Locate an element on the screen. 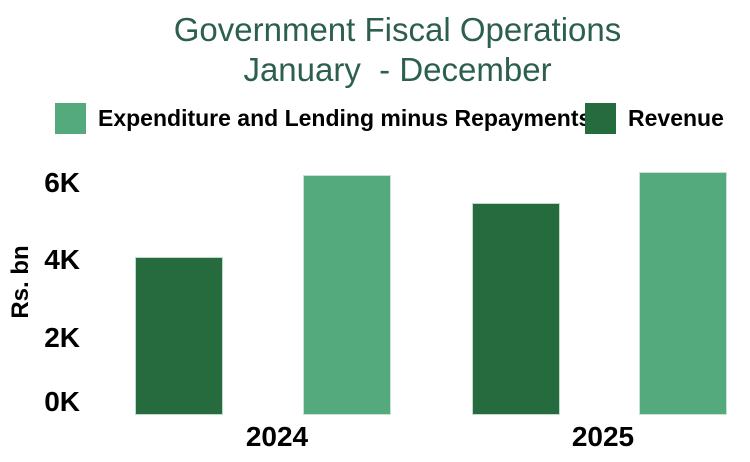 Image resolution: width=750 pixels, height=462 pixels. legend-swatch-expenditure is located at coordinates (70, 118).